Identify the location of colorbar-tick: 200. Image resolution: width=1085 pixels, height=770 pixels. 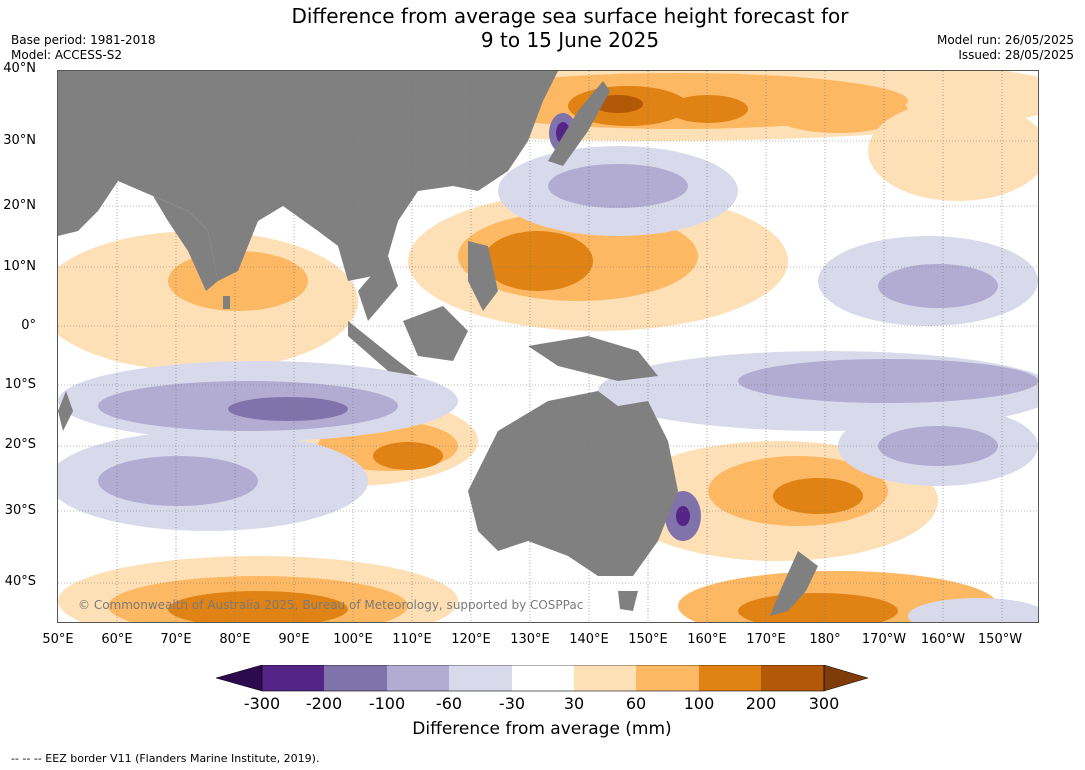
(761, 703).